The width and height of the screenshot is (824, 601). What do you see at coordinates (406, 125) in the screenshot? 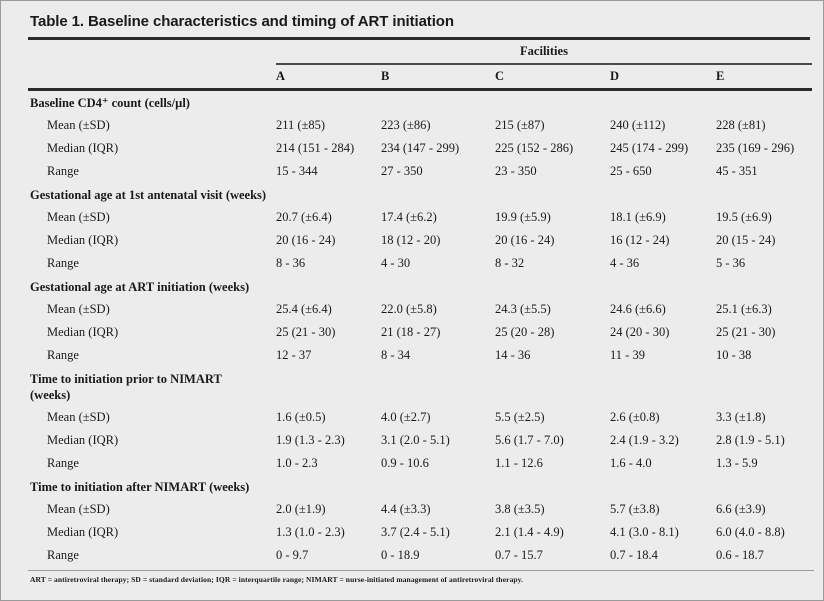
I see `cell-facility-B: 223 (±86)` at bounding box center [406, 125].